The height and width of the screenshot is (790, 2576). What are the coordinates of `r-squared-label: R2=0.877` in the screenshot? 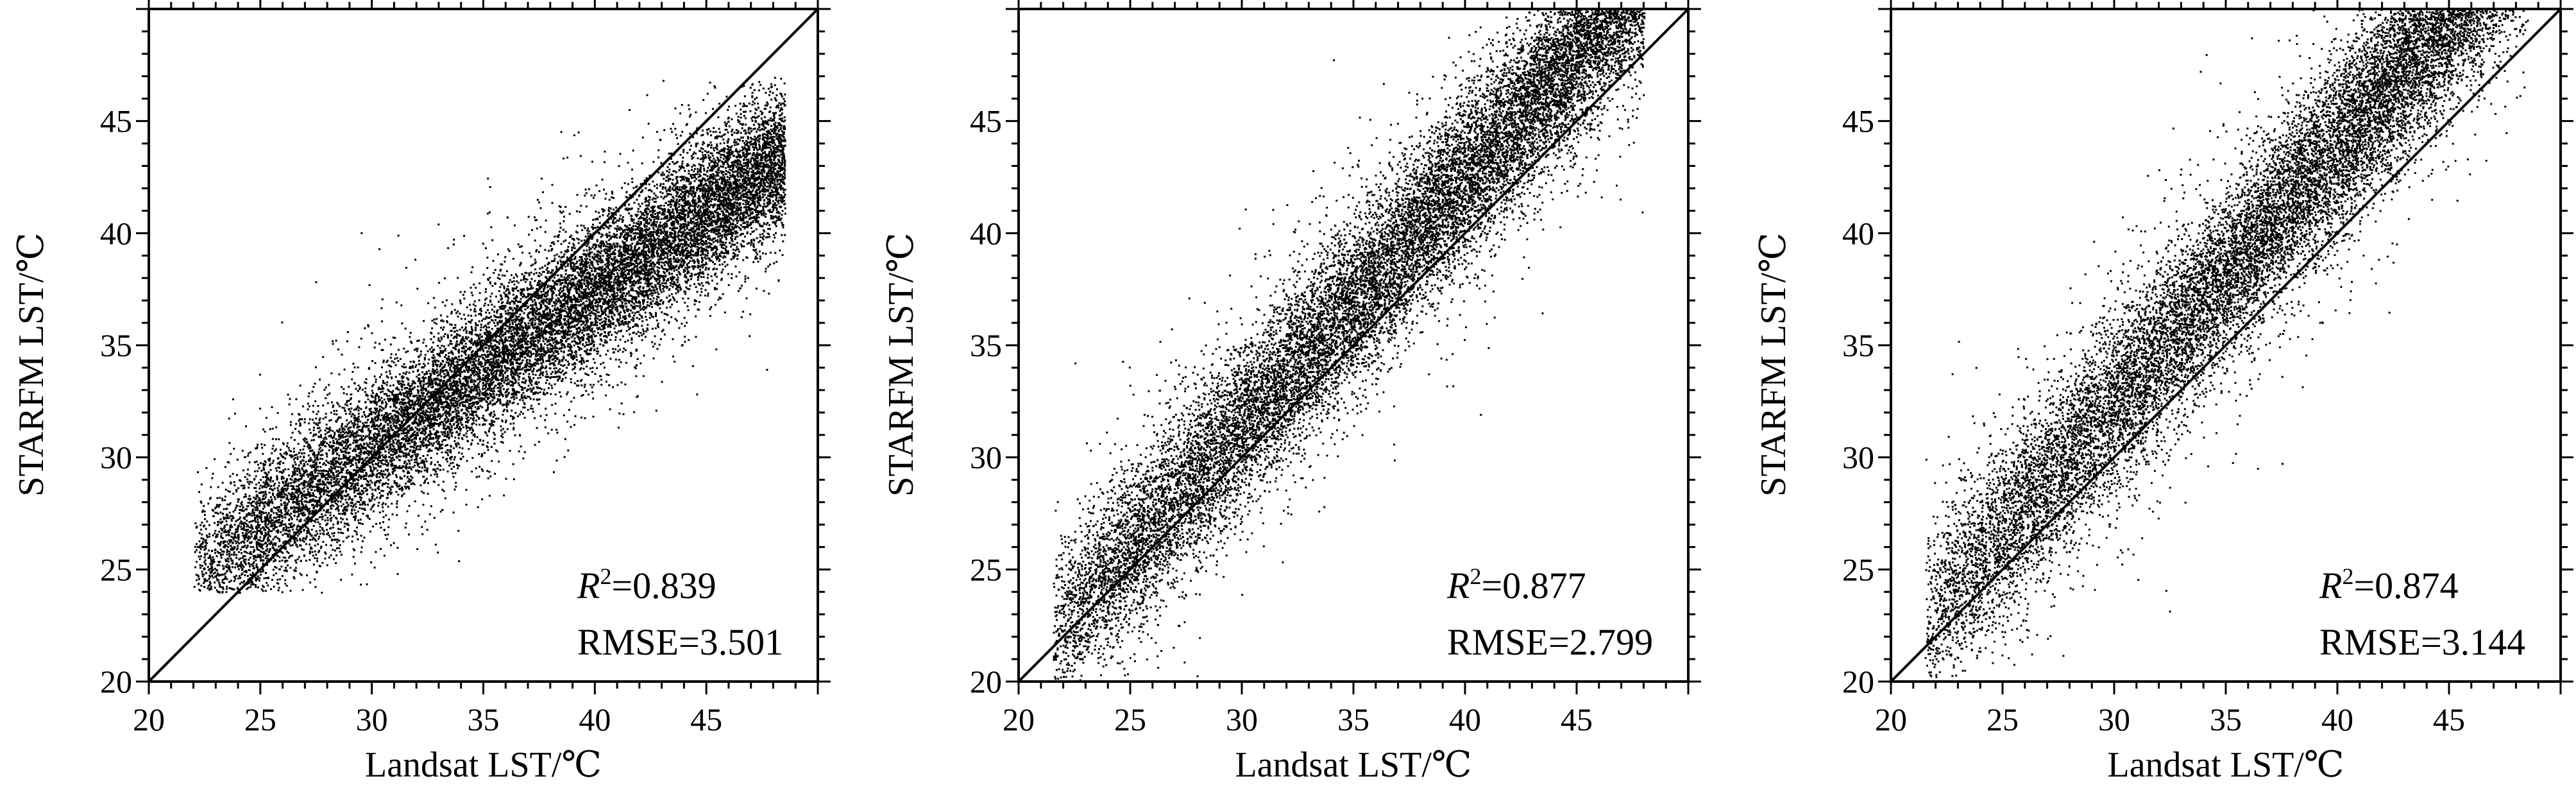 It's located at (1516, 585).